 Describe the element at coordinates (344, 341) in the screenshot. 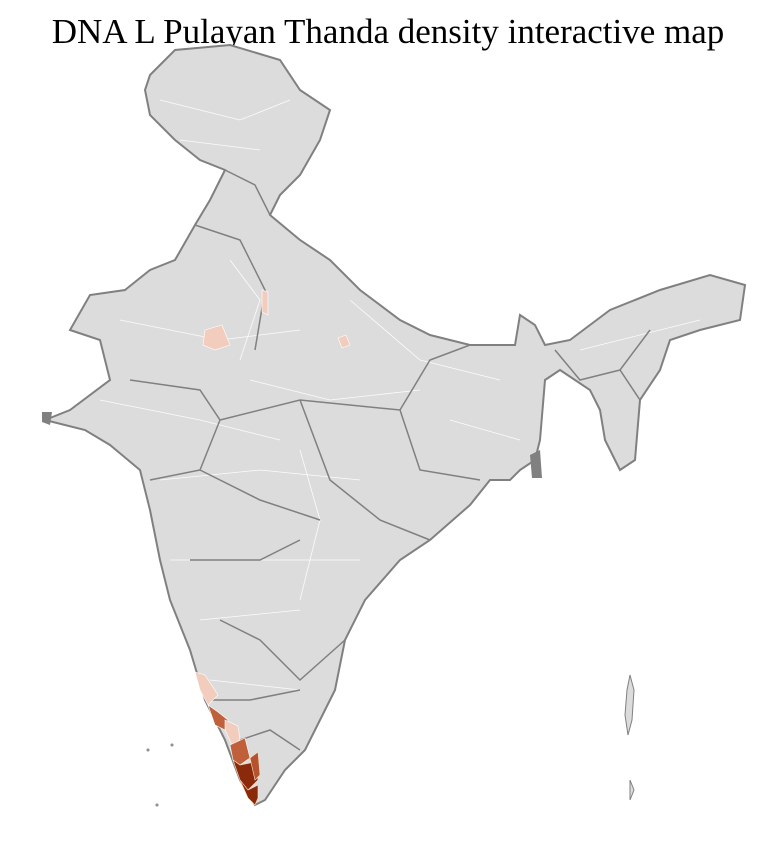

I see `district-low-up` at that location.